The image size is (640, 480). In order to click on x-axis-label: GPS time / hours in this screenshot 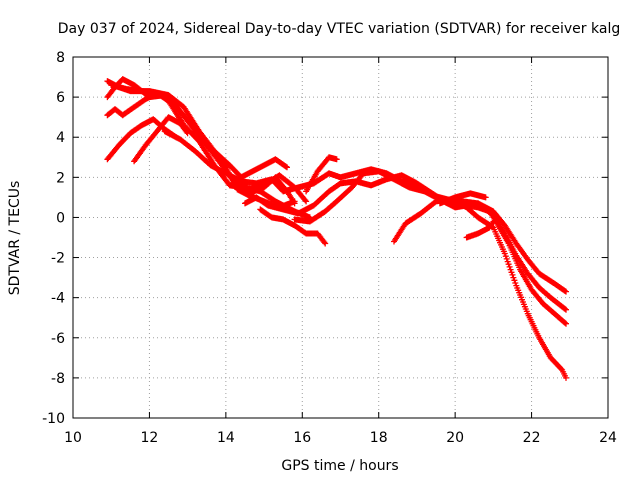, I will do `click(339, 466)`.